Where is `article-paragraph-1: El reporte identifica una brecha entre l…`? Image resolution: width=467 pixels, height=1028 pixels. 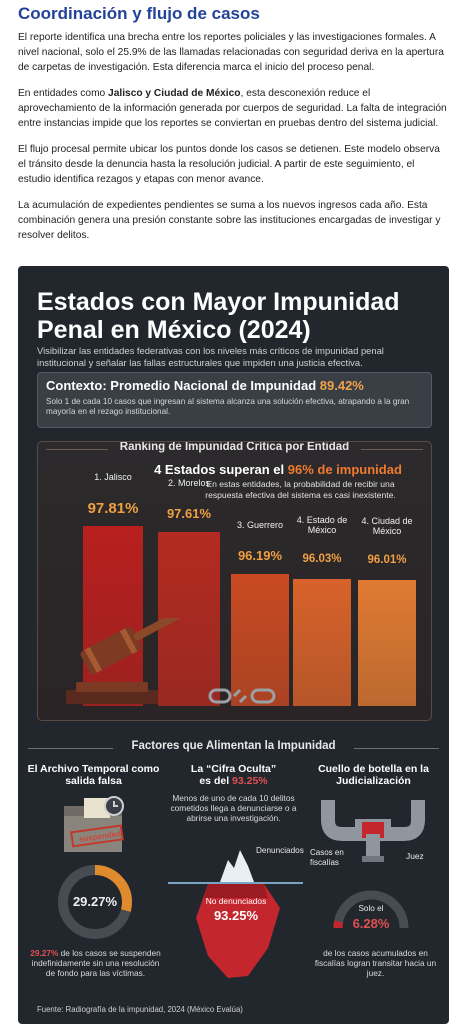 article-paragraph-1: El reporte identifica una brecha entre l… is located at coordinates (231, 52).